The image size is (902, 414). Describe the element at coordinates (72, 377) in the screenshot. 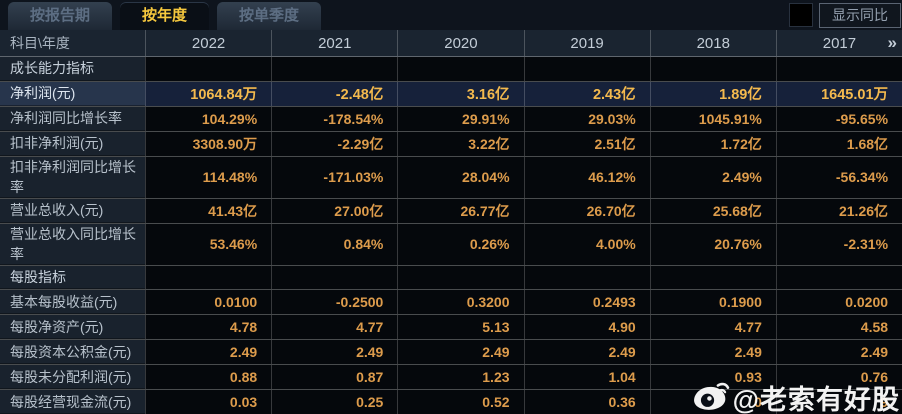

I see `row-label: 每股未分配利润(元)` at that location.